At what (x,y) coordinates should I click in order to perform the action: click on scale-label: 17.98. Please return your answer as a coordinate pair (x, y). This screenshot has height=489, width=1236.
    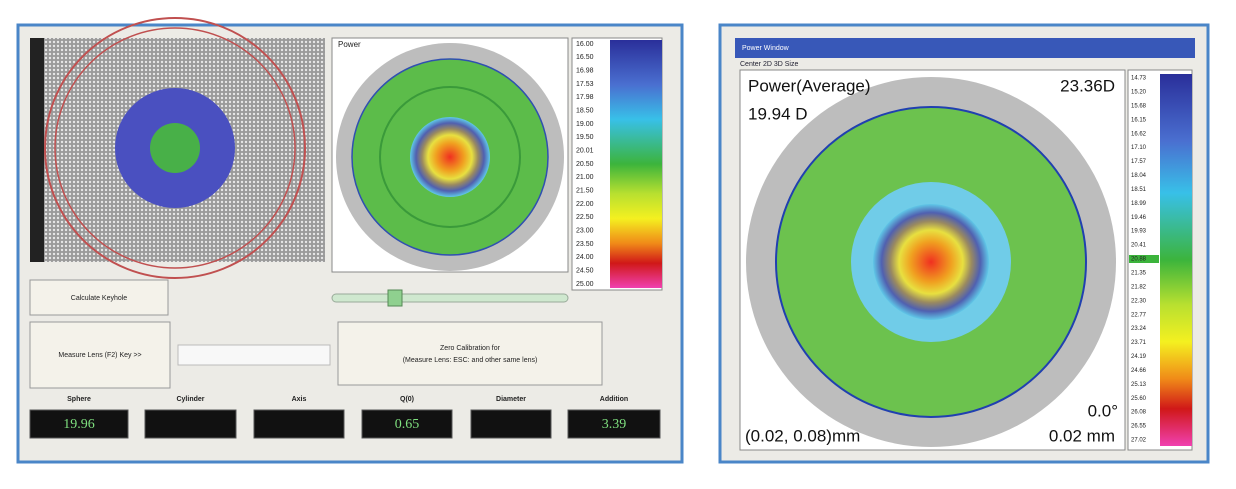
    Looking at the image, I should click on (585, 97).